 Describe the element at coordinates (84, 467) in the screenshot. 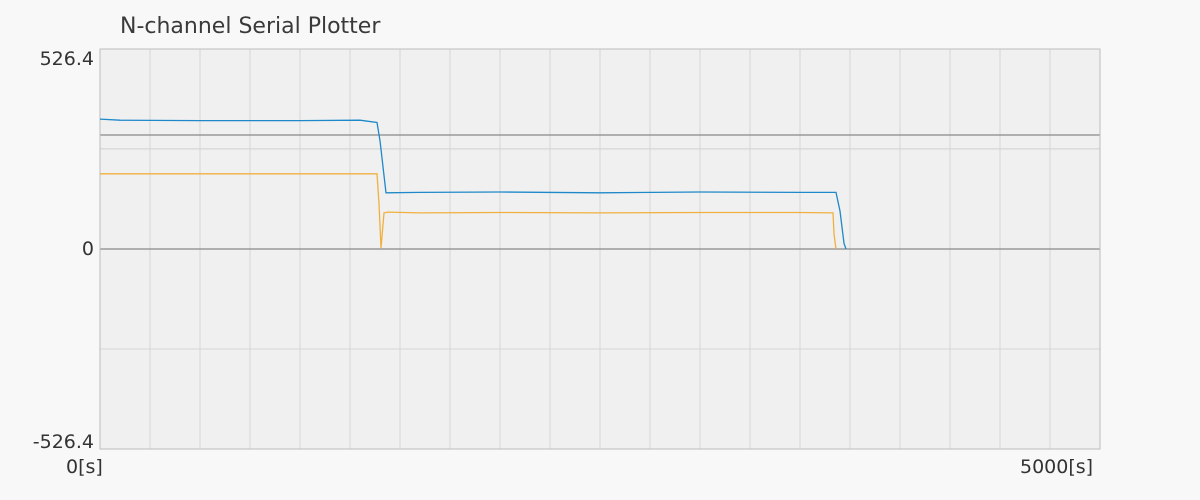

I see `x-tick-label-start: 0[s]` at that location.